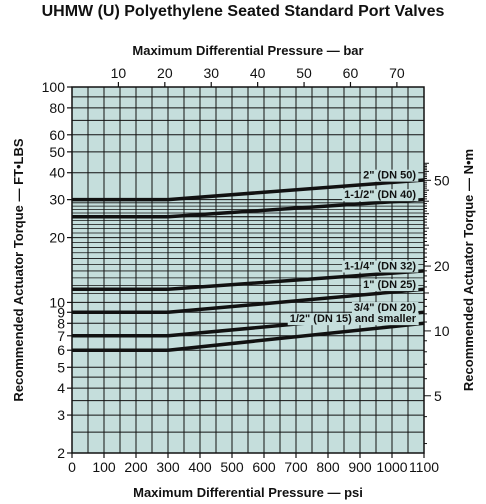 Image resolution: width=486 pixels, height=504 pixels. Describe the element at coordinates (61, 453) in the screenshot. I see `y-left-tick-label: 2` at that location.